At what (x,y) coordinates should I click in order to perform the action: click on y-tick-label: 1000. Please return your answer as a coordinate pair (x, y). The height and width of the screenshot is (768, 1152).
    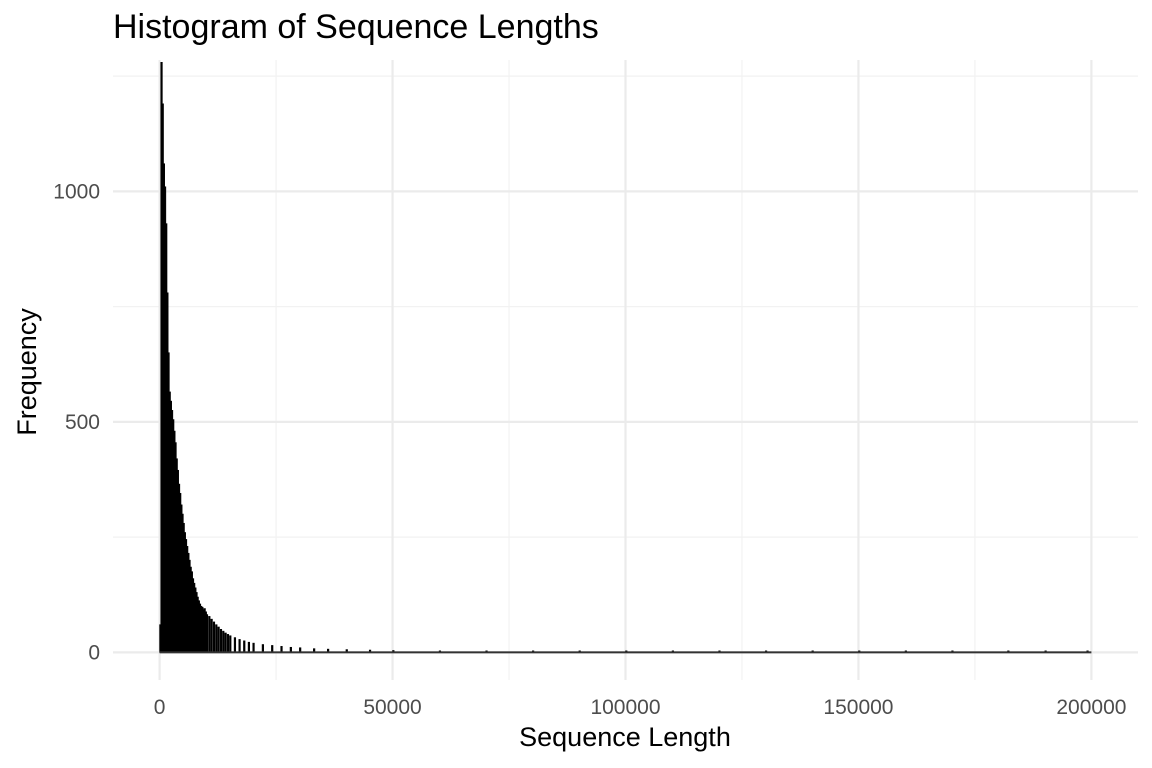
    Looking at the image, I should click on (76, 191).